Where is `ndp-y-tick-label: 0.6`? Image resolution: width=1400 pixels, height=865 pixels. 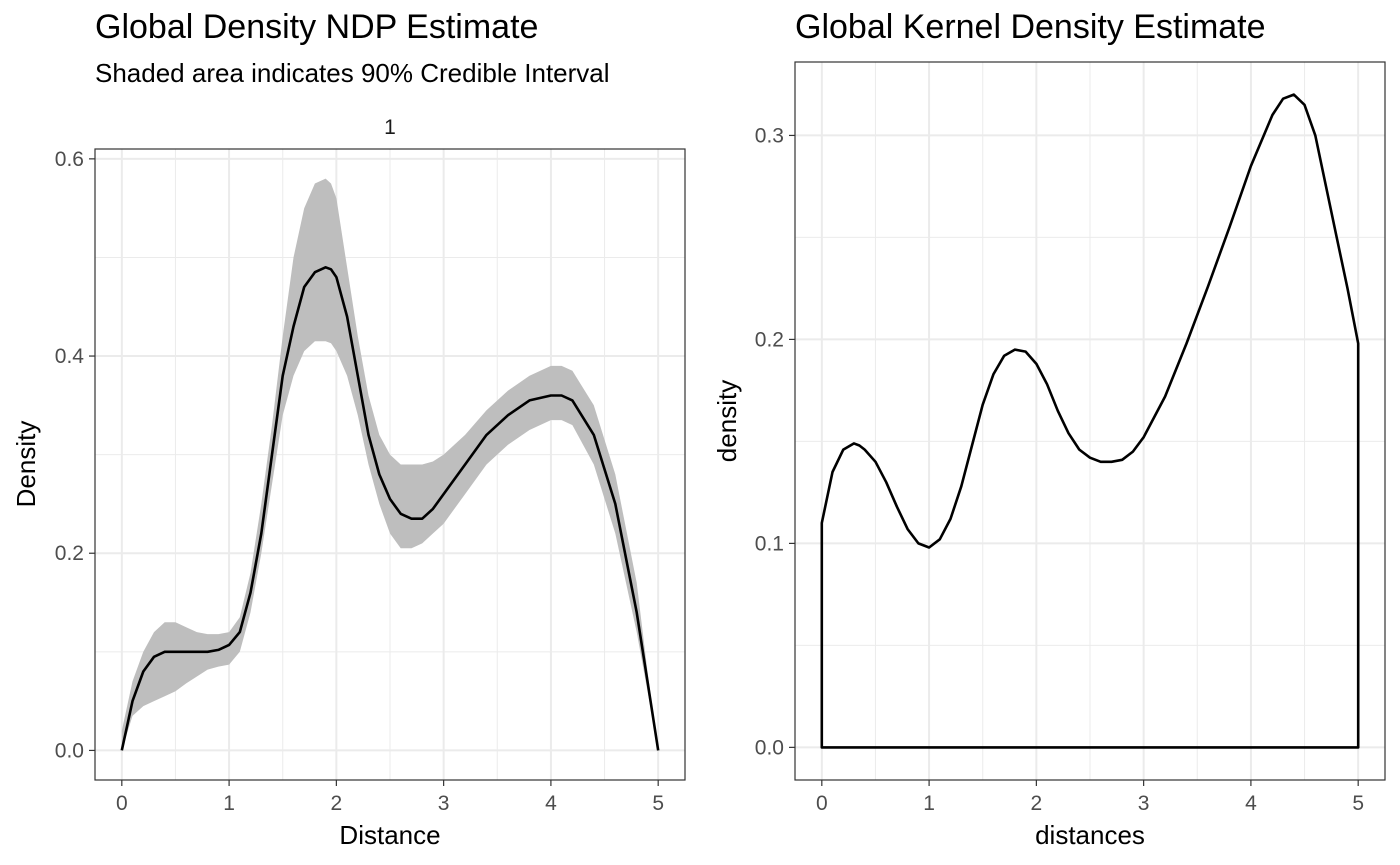 ndp-y-tick-label: 0.6 is located at coordinates (69, 159).